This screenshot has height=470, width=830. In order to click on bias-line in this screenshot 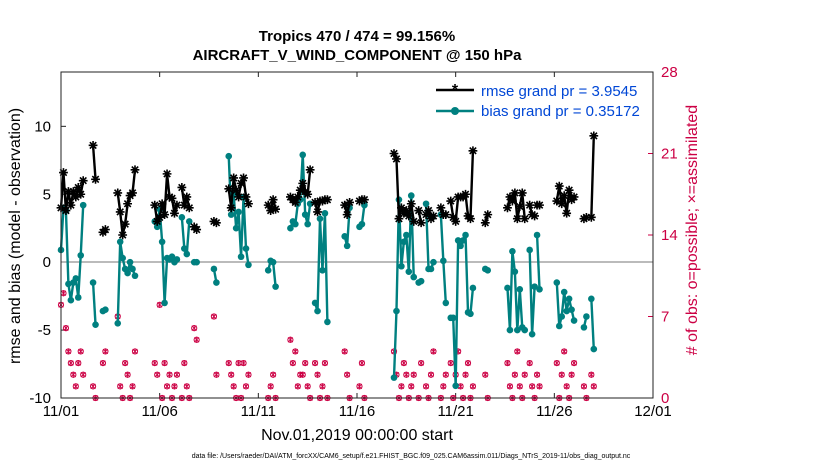, I will do `click(592, 324)`.